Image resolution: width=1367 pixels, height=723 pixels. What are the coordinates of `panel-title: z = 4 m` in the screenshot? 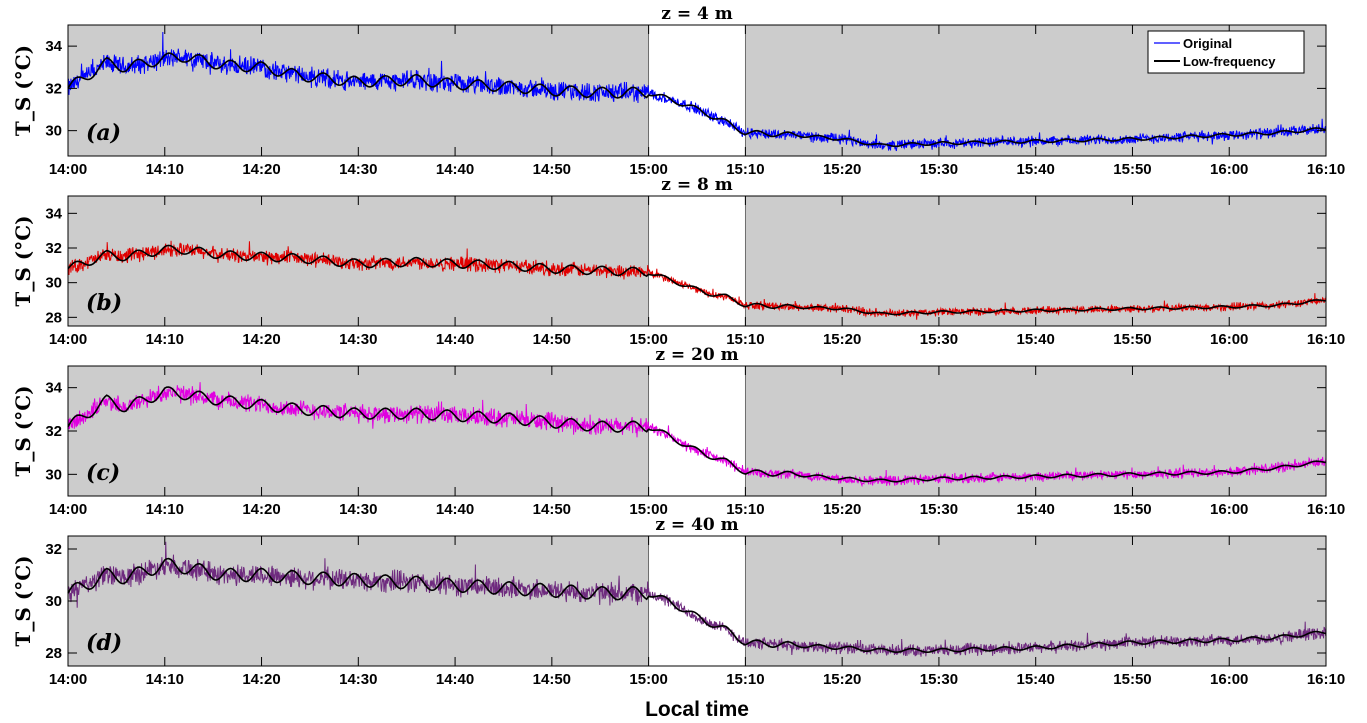 It's located at (696, 14).